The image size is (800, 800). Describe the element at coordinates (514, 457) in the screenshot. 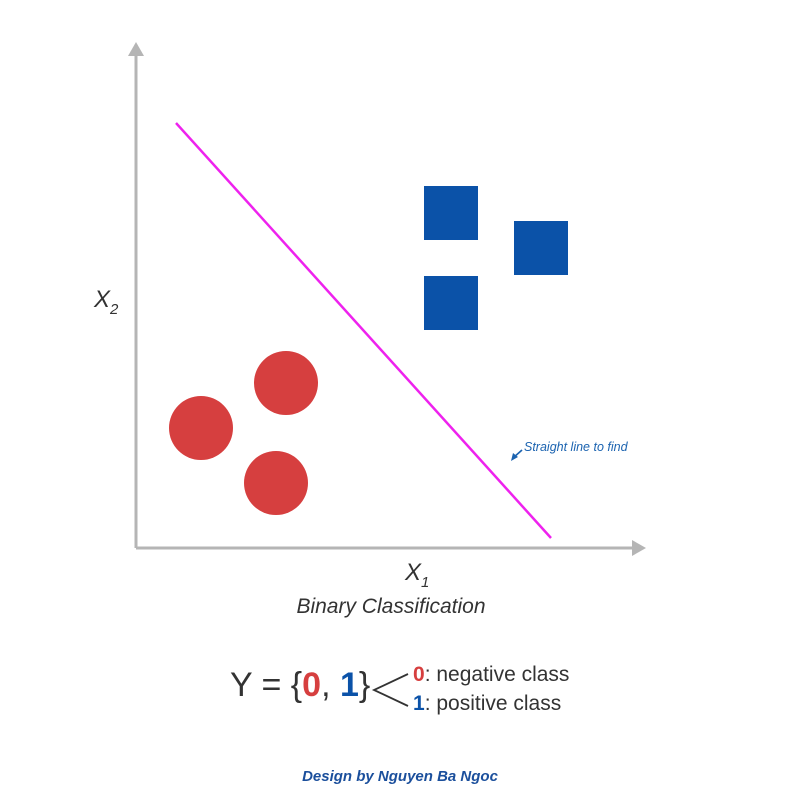

I see `annotation-arrowhead` at that location.